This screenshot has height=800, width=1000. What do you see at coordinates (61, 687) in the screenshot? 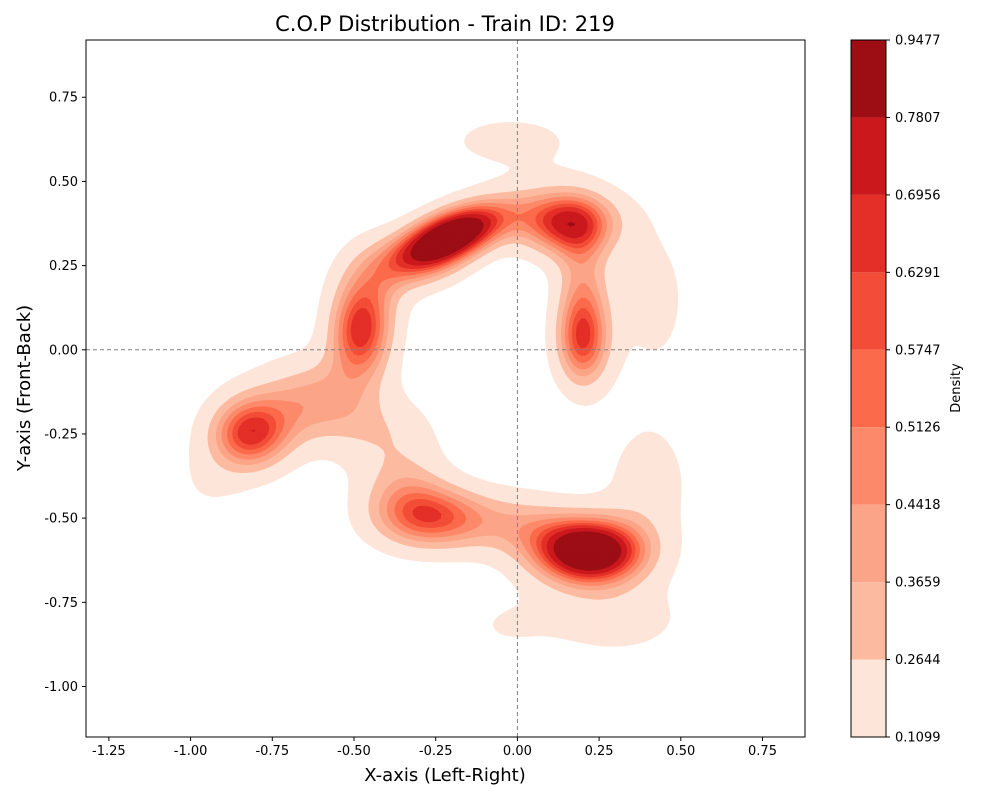
I see `y-tick-label: -1.00` at bounding box center [61, 687].